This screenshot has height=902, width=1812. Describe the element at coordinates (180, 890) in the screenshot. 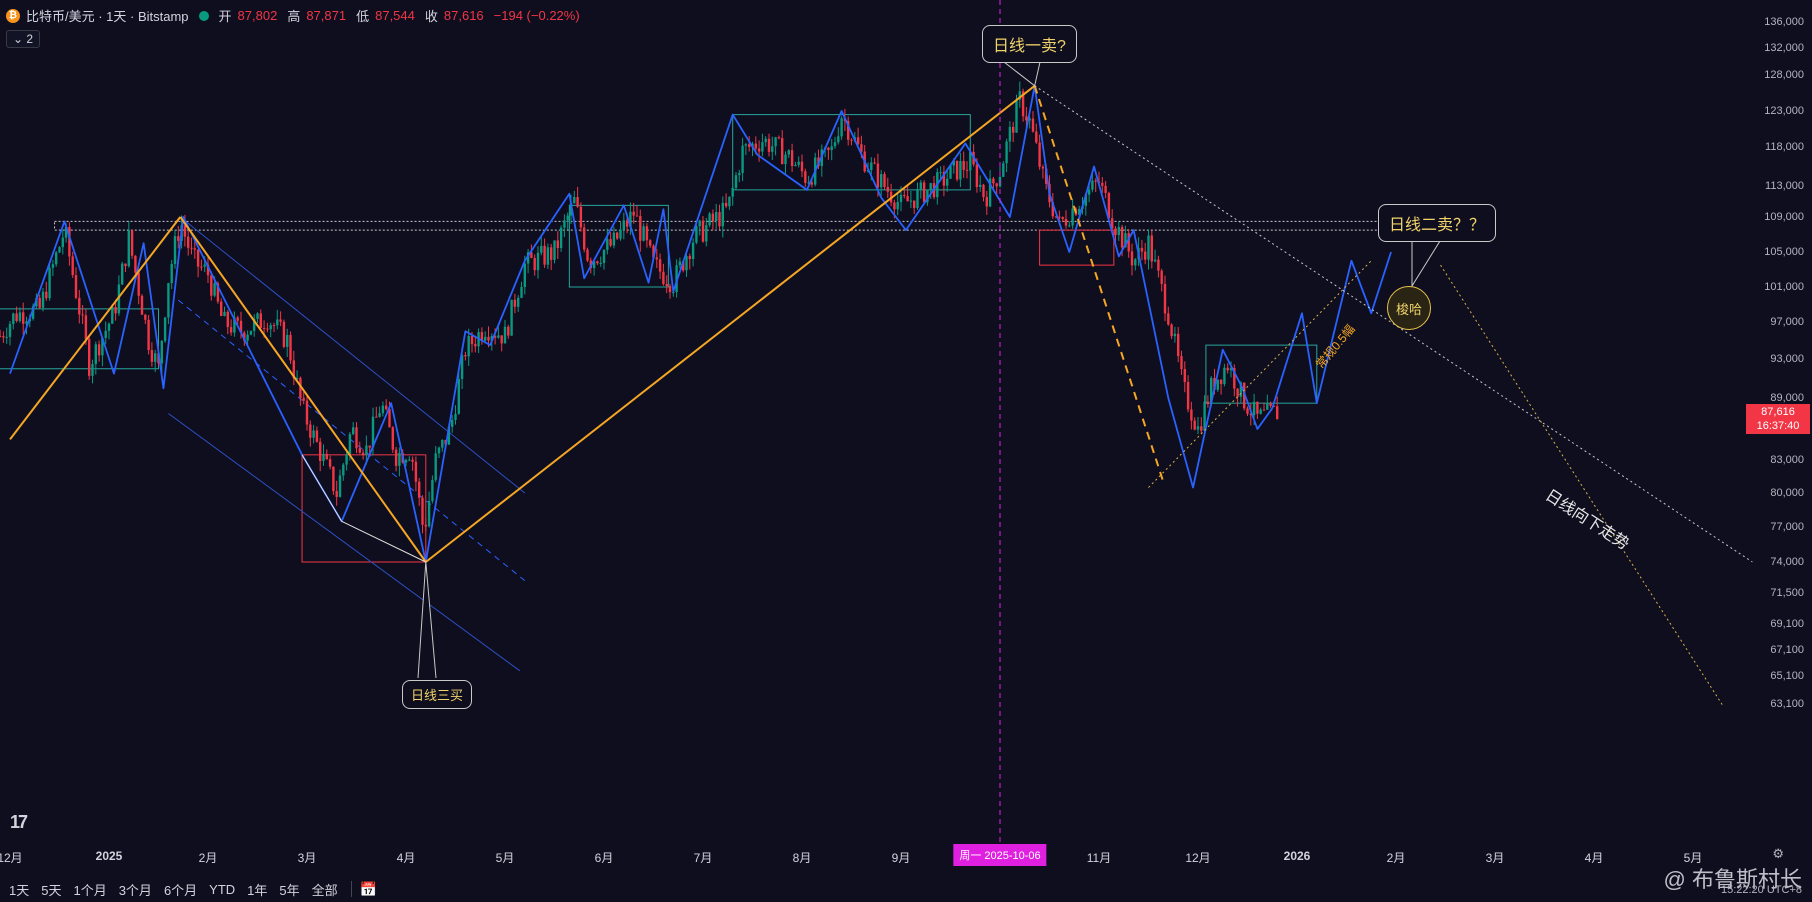

I see `timeframe-button: 6个月` at that location.